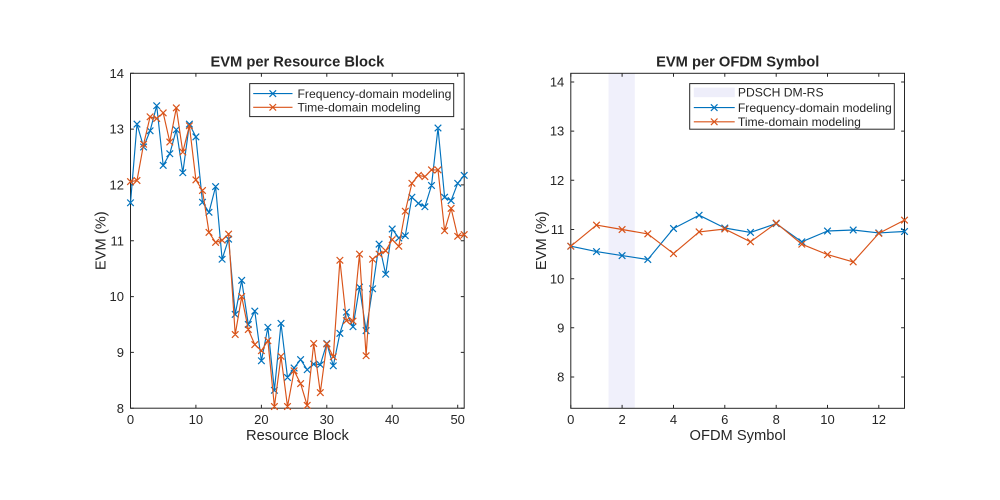  I want to click on svg-text: PDSCH DM-RS, so click(781, 93).